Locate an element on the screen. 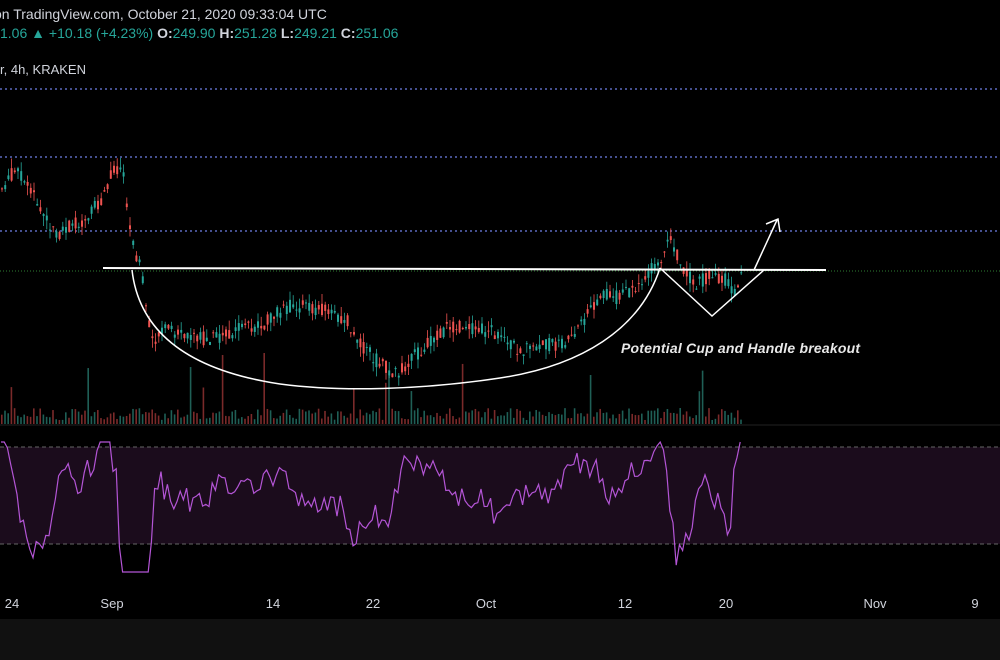  x-tick: Sep is located at coordinates (112, 603).